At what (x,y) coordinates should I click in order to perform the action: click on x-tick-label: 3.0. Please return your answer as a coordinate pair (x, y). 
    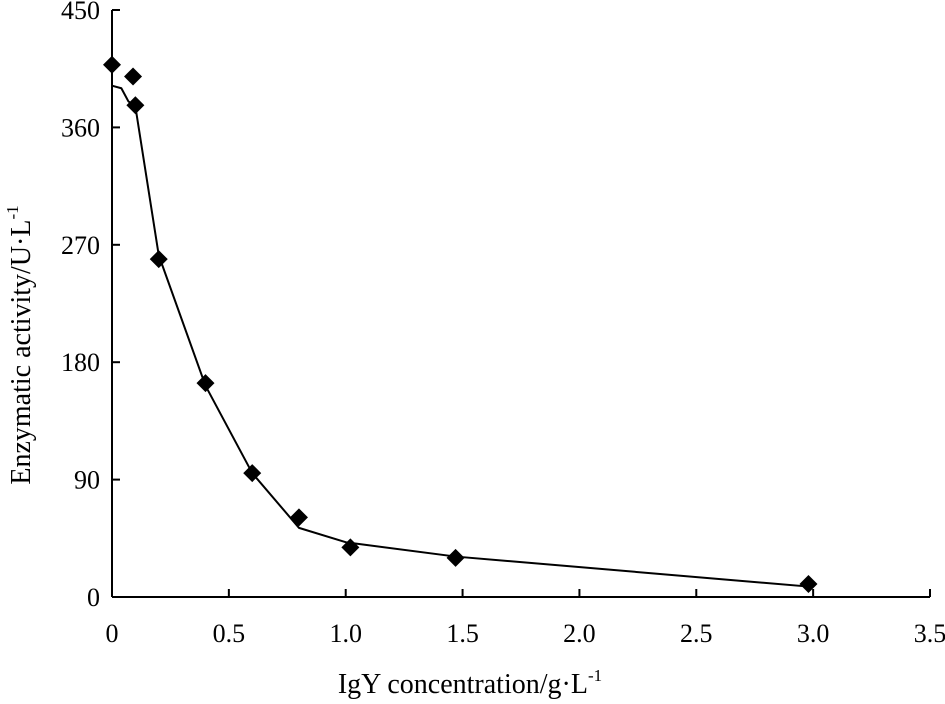
    Looking at the image, I should click on (813, 633).